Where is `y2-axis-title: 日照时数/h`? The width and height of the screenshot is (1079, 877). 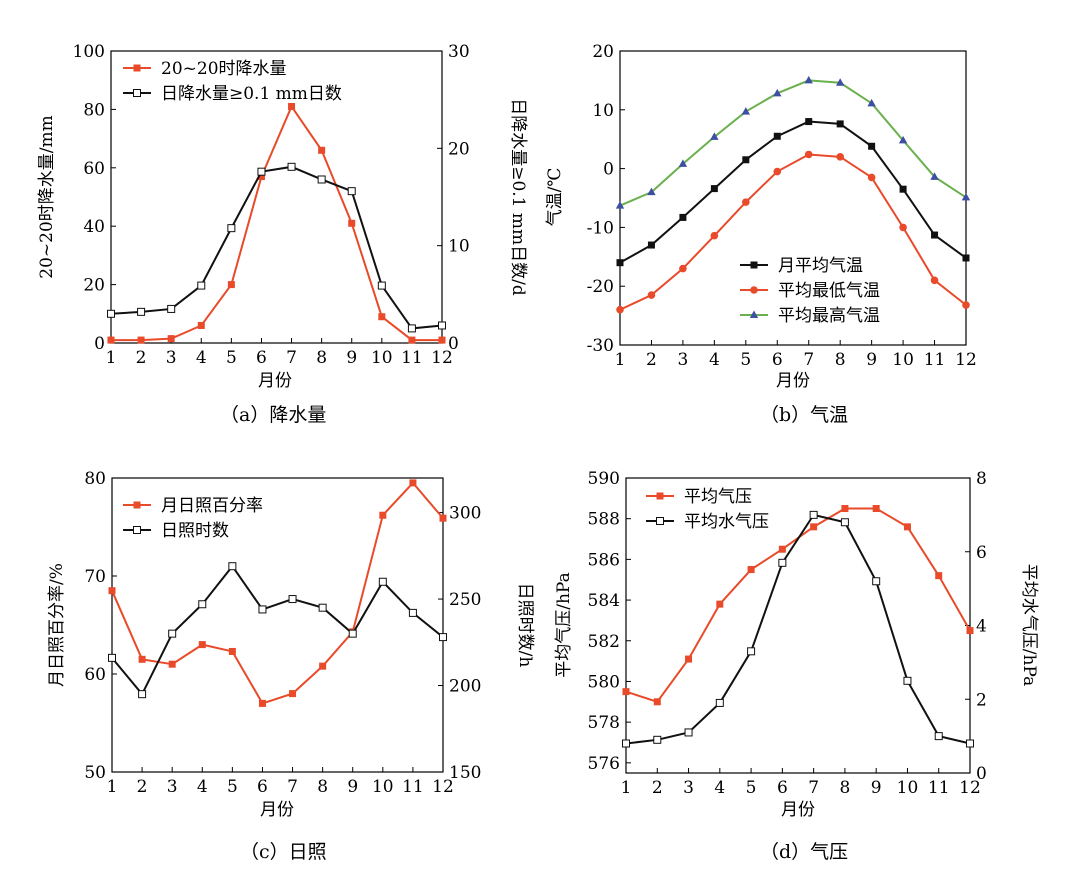 y2-axis-title: 日照时数/h is located at coordinates (525, 625).